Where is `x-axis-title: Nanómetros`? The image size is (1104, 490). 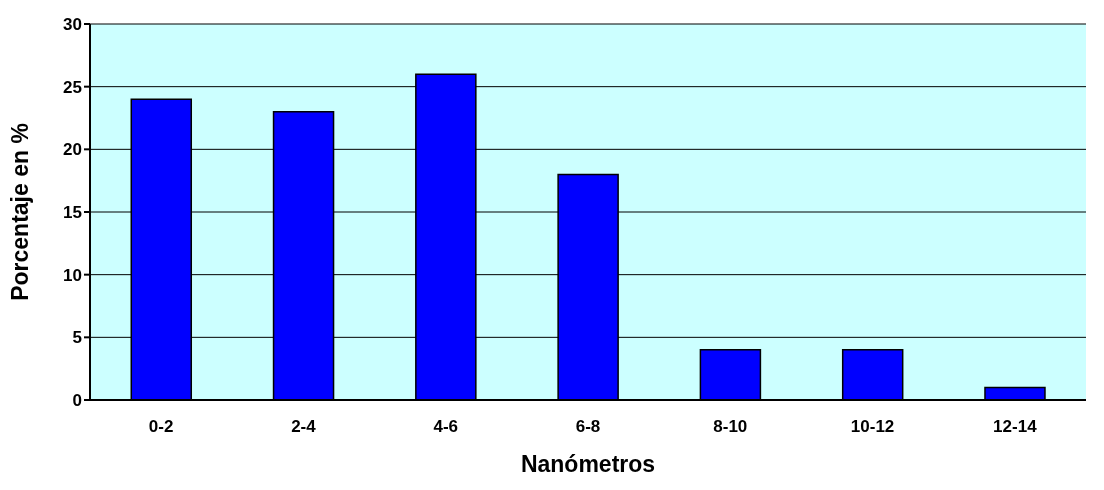 x-axis-title: Nanómetros is located at coordinates (588, 464).